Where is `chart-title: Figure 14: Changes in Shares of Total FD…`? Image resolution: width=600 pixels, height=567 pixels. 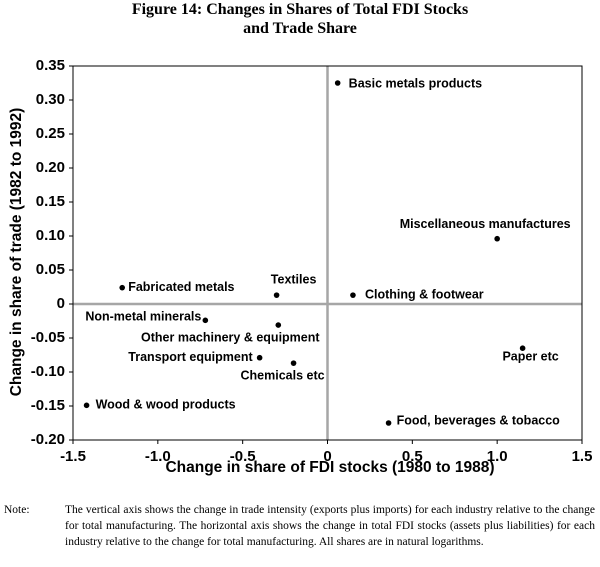 chart-title: Figure 14: Changes in Shares of Total FD… is located at coordinates (300, 19).